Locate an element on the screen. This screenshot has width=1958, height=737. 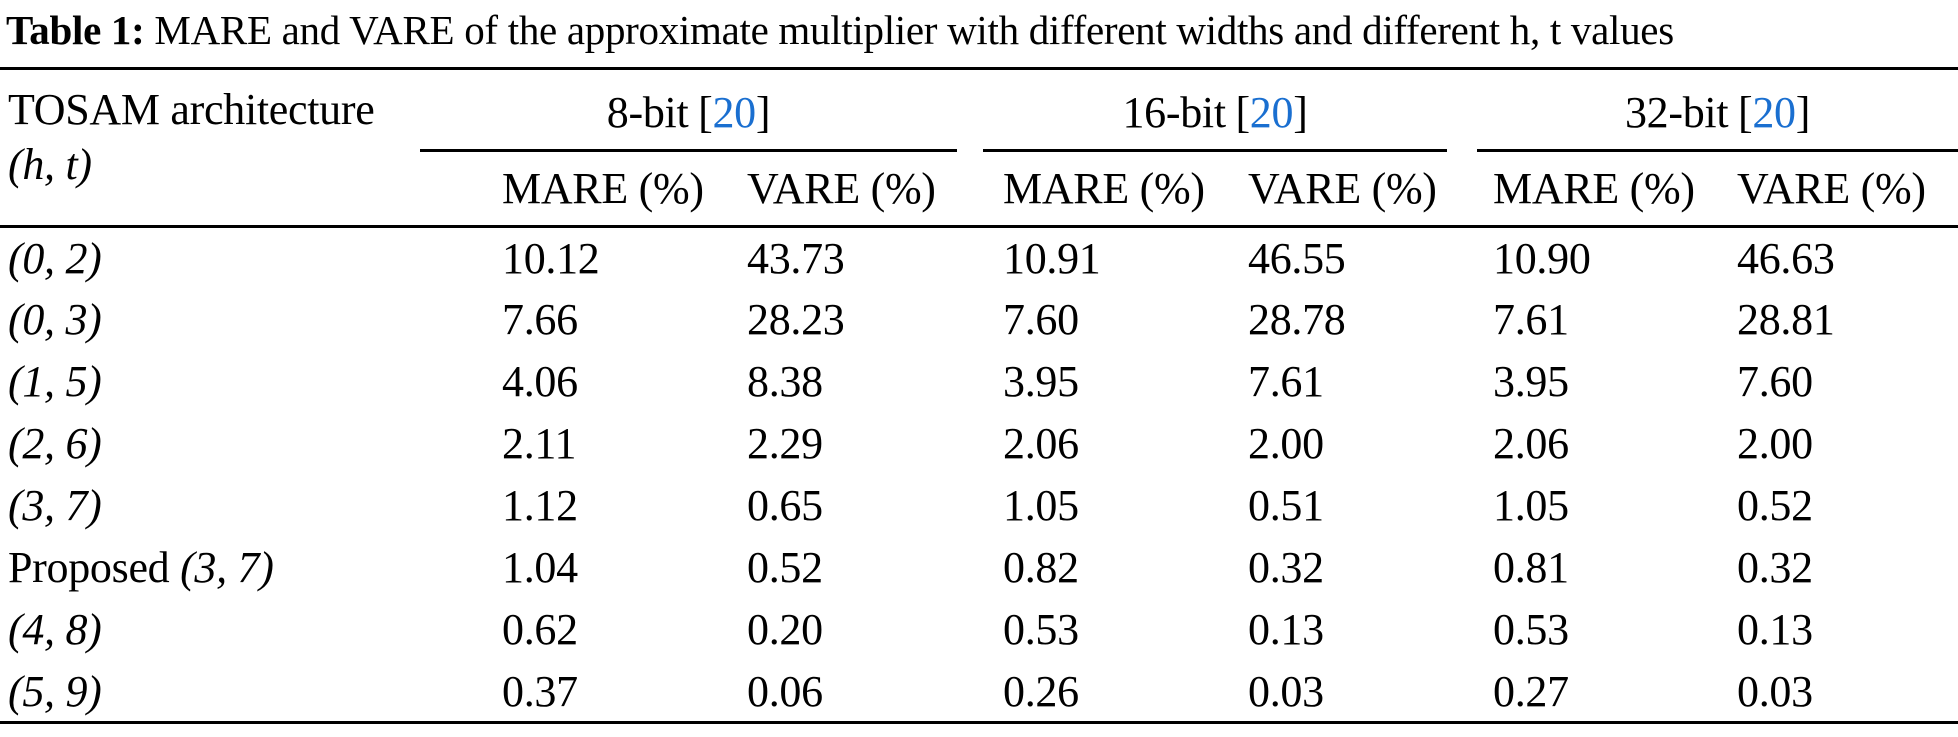
corner-header: TOSAM architecture (h, t) is located at coordinates (210, 148).